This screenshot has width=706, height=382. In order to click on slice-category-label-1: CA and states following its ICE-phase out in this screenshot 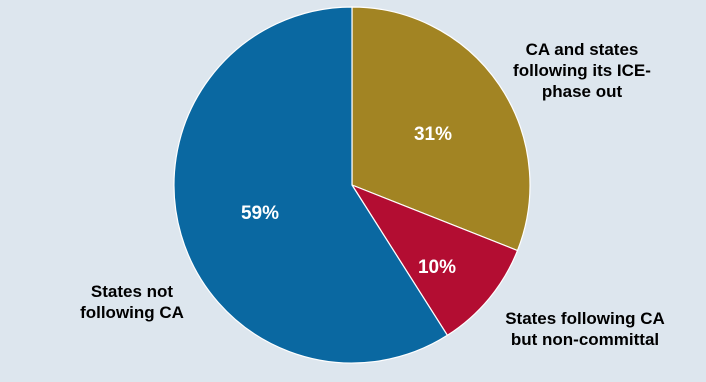, I will do `click(582, 70)`.